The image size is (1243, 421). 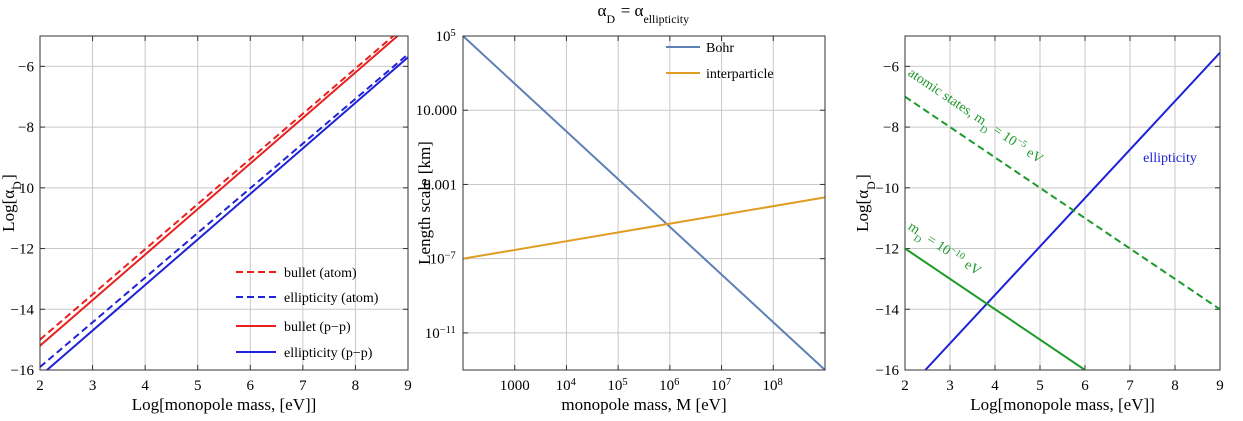 What do you see at coordinates (440, 185) in the screenshot?
I see `y-tick-label: 0.001` at bounding box center [440, 185].